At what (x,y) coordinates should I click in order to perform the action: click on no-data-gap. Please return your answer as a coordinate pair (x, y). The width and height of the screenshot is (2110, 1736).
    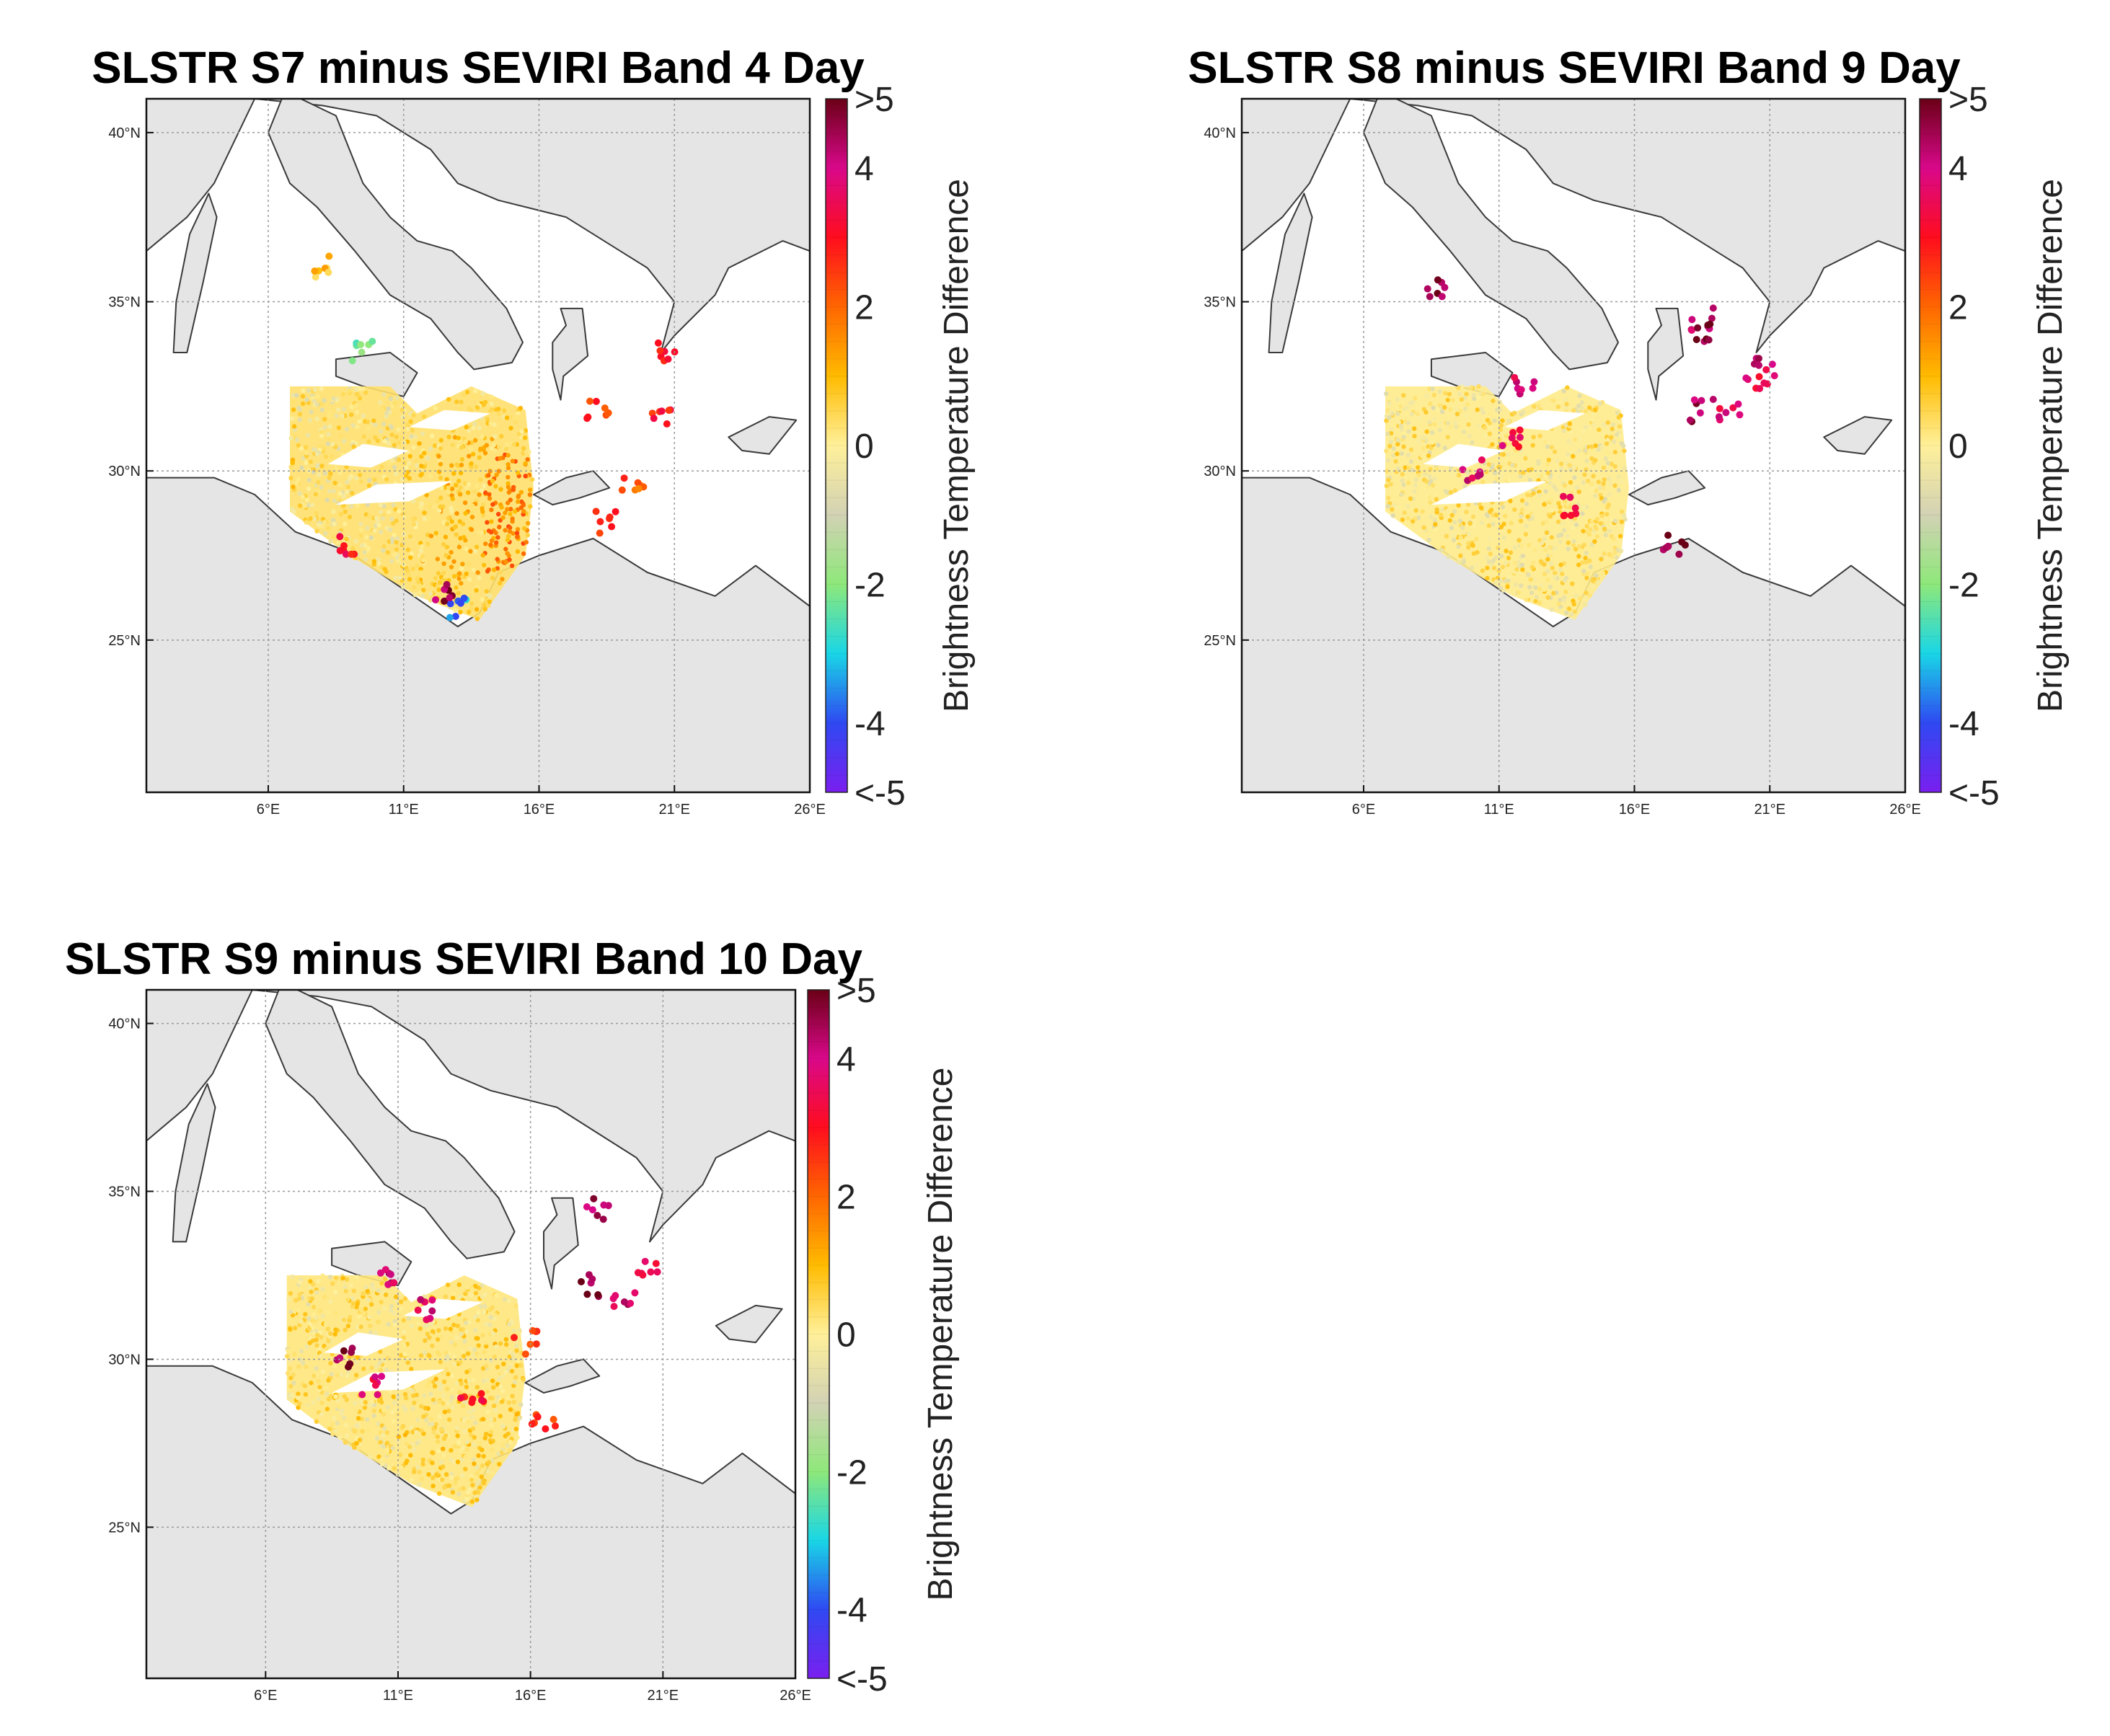
    Looking at the image, I should click on (1464, 455).